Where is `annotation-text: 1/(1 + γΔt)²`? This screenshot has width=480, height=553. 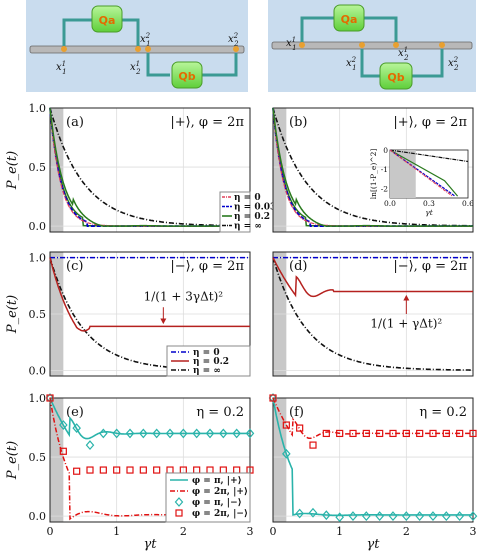
annotation-text: 1/(1 + γΔt)² is located at coordinates (406, 324).